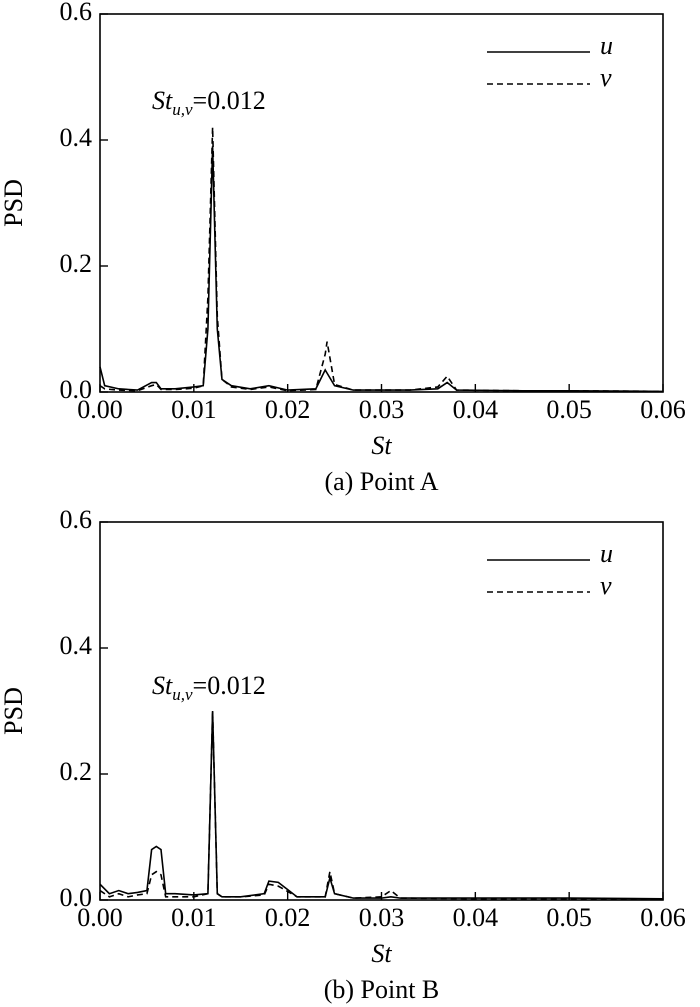 The height and width of the screenshot is (1007, 700). What do you see at coordinates (381, 481) in the screenshot?
I see `caption: (a) Point A` at bounding box center [381, 481].